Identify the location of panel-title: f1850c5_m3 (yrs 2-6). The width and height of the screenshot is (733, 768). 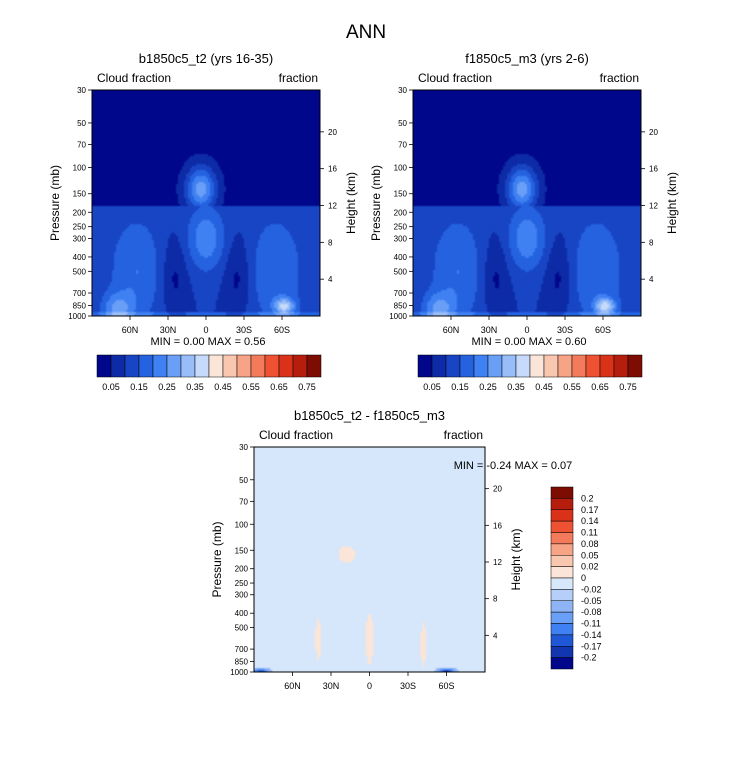
(527, 58).